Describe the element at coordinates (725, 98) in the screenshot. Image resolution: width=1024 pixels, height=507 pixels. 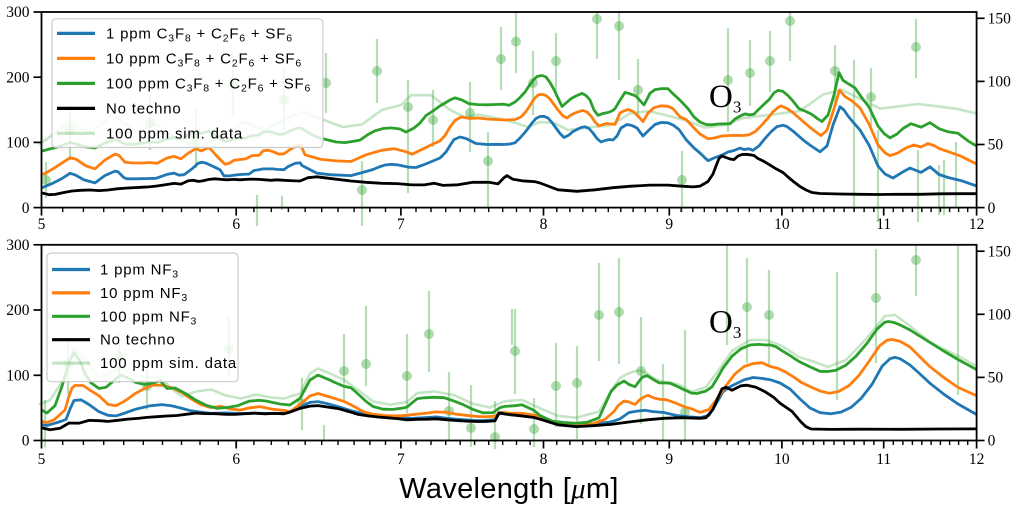
I see `svg-text: O3` at that location.